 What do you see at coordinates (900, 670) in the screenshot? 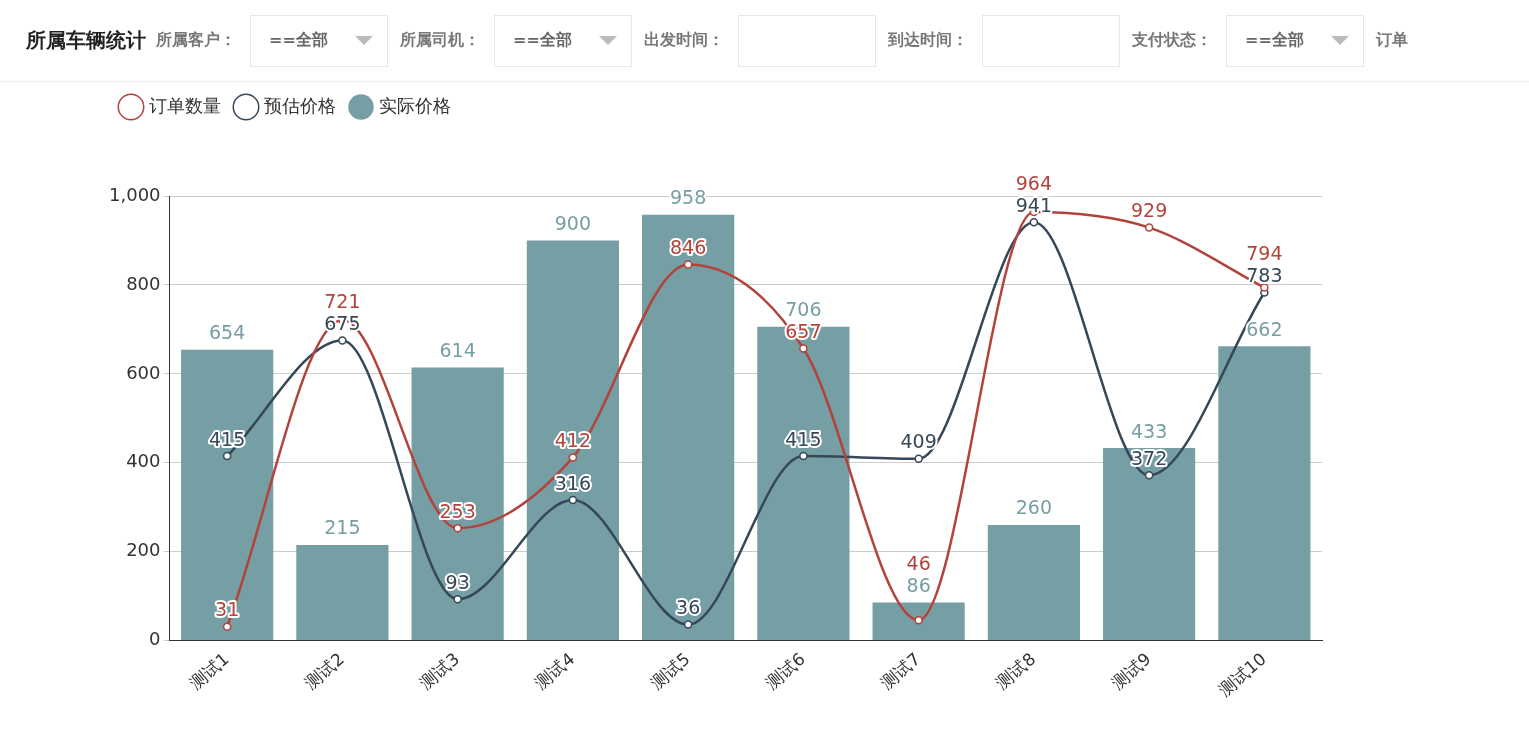
I see `x-tick-label: 测试7` at bounding box center [900, 670].